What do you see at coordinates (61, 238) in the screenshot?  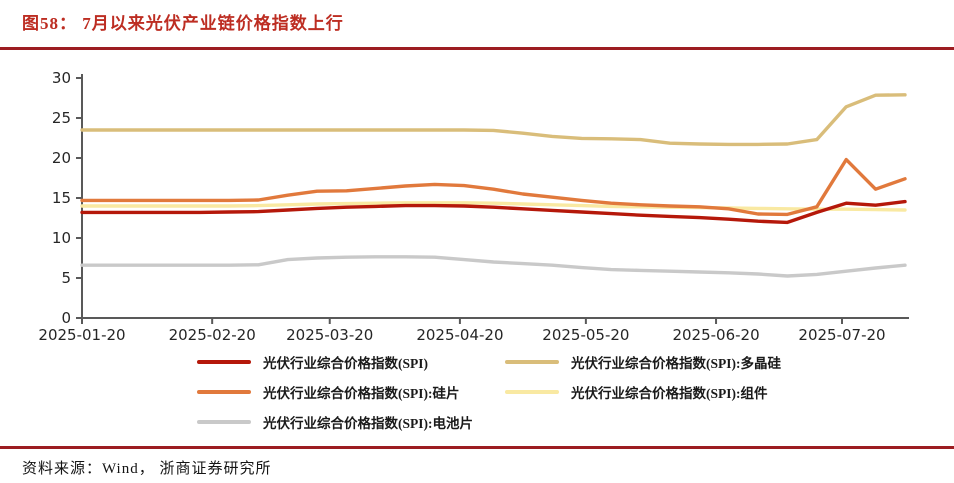 I see `y-tick-label: 10` at bounding box center [61, 238].